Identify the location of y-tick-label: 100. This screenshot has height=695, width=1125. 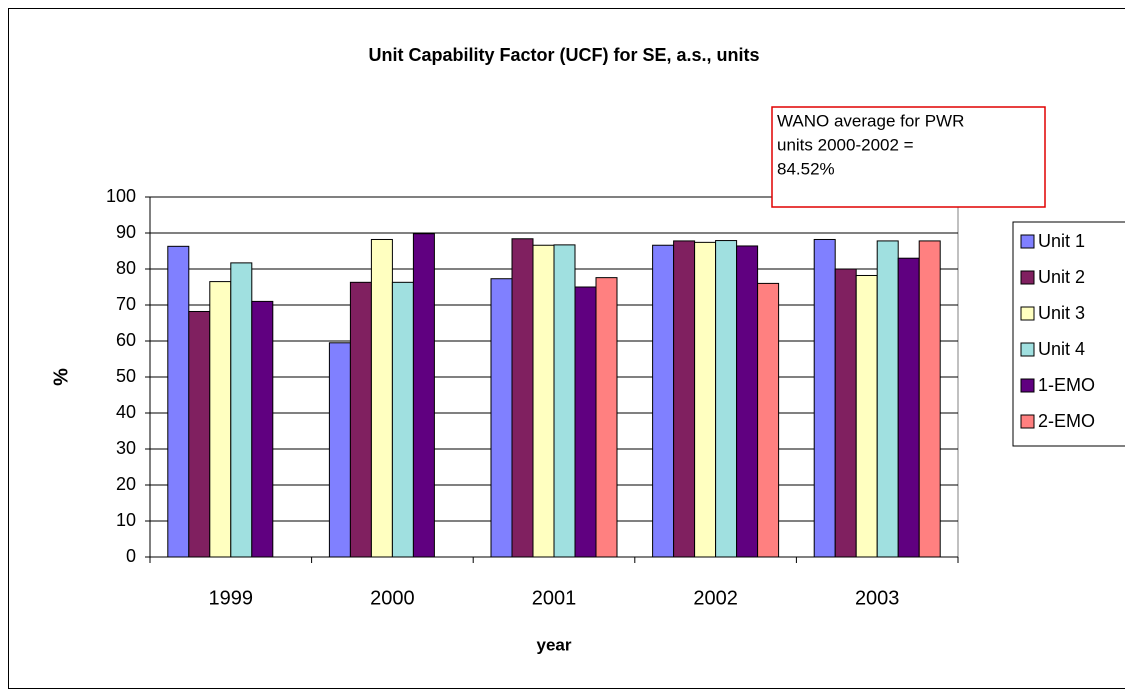
(121, 196).